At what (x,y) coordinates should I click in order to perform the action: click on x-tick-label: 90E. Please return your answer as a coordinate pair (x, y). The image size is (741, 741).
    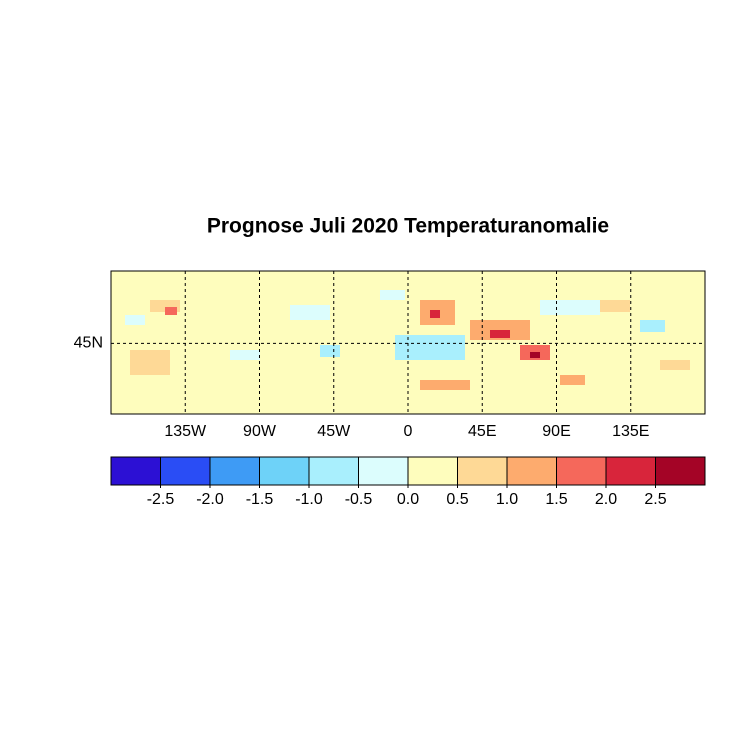
    Looking at the image, I should click on (556, 431).